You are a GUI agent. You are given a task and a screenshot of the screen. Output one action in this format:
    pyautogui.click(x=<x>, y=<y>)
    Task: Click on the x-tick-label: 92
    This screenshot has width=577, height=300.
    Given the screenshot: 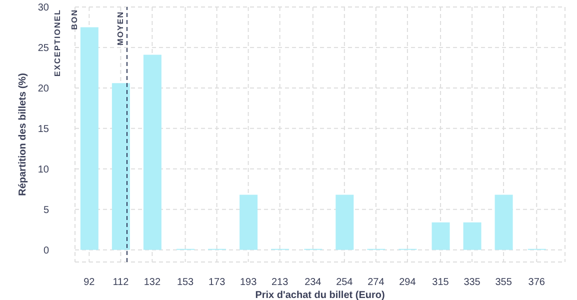 What is the action you would take?
    pyautogui.click(x=90, y=282)
    